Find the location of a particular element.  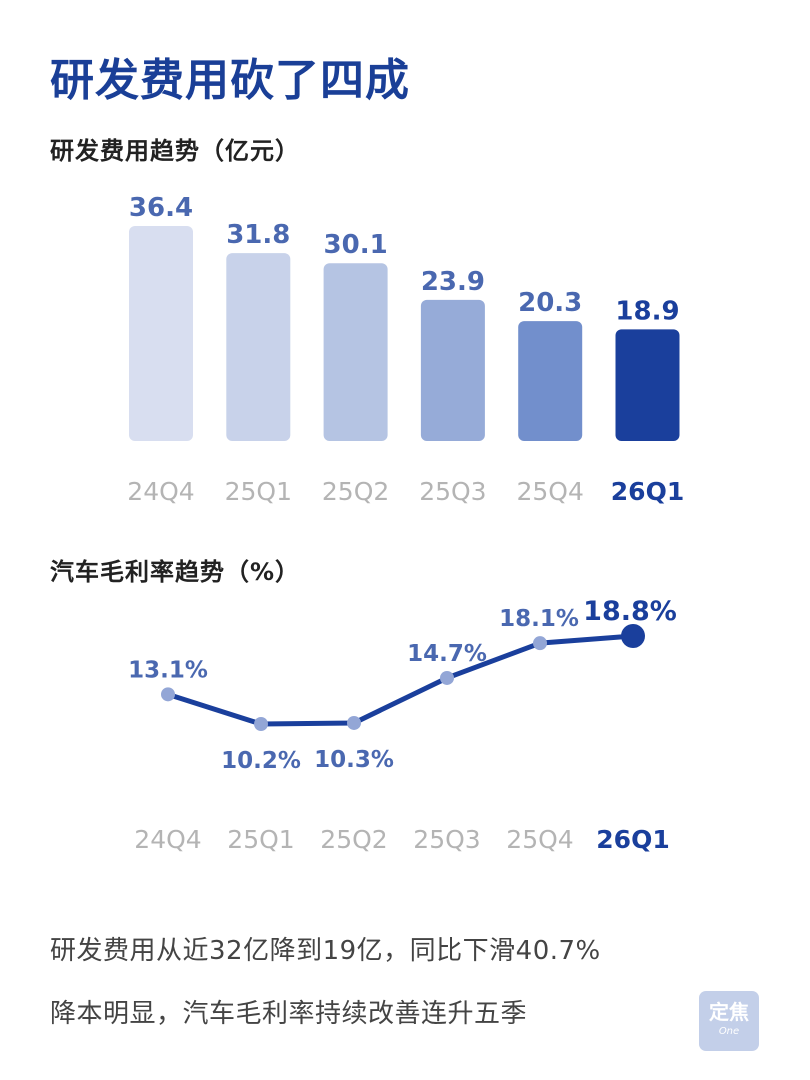

point-value-label: 10.3% is located at coordinates (354, 760).